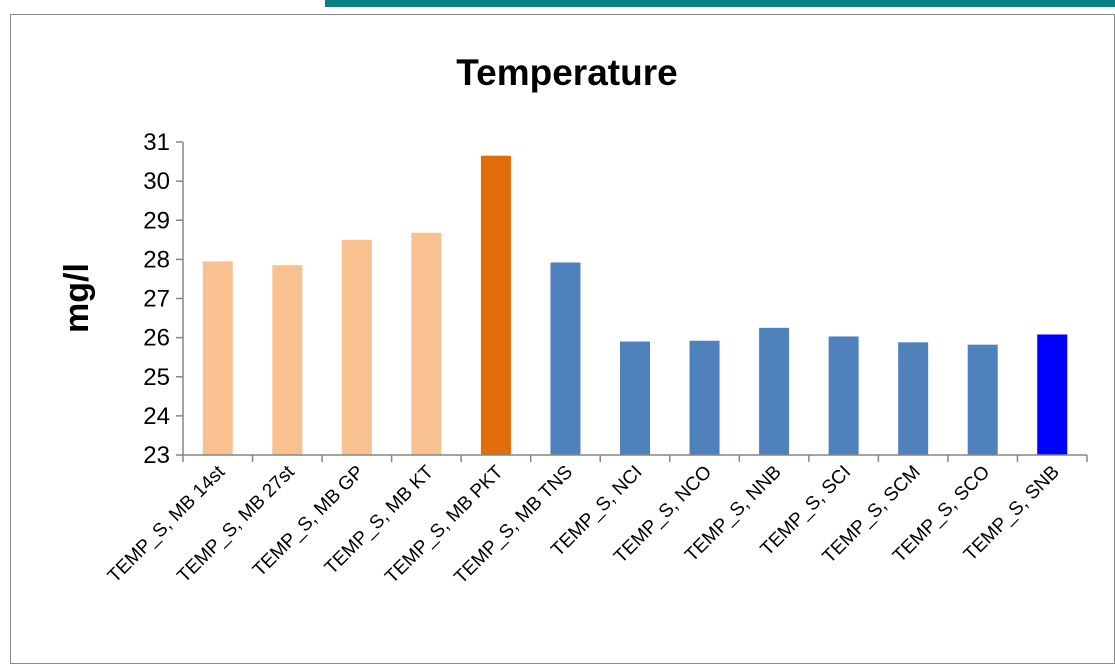 This screenshot has width=1115, height=664. I want to click on header-accent-band, so click(720, 3).